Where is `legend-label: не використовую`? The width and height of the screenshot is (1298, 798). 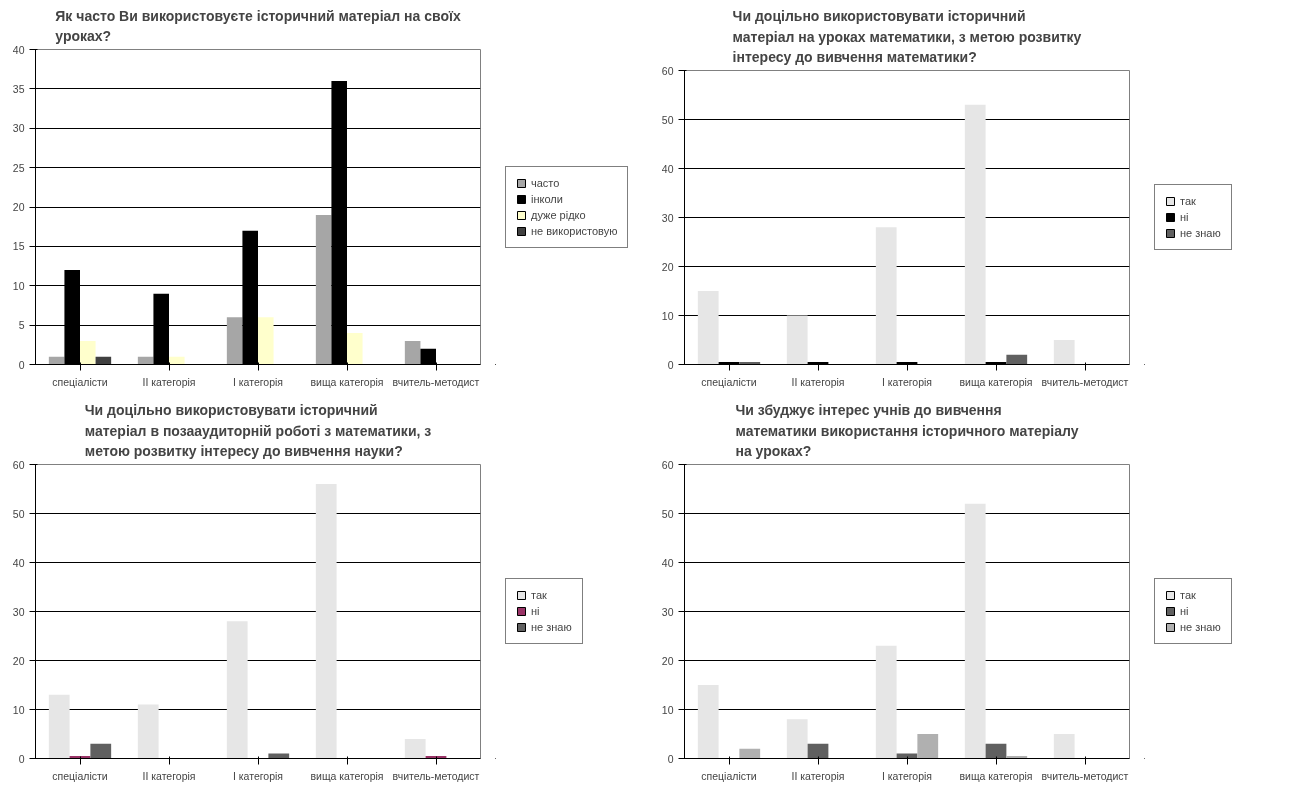 legend-label: не використовую is located at coordinates (574, 230).